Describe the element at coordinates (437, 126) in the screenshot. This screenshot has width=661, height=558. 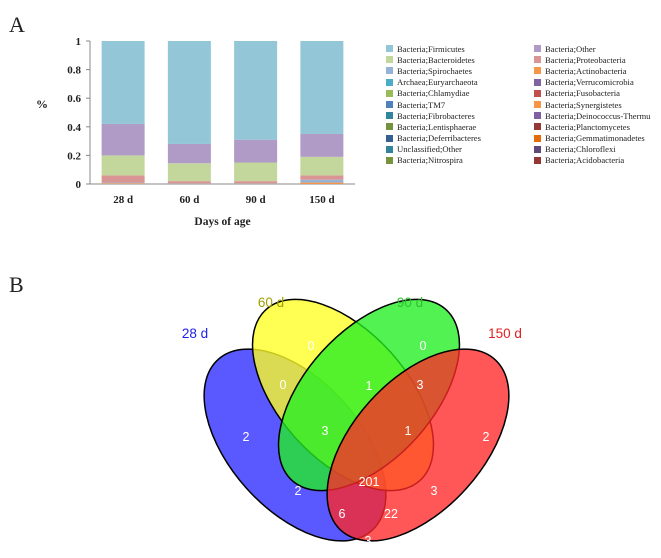
I see `legend-label: Bacteria;Lentisphaerae` at that location.